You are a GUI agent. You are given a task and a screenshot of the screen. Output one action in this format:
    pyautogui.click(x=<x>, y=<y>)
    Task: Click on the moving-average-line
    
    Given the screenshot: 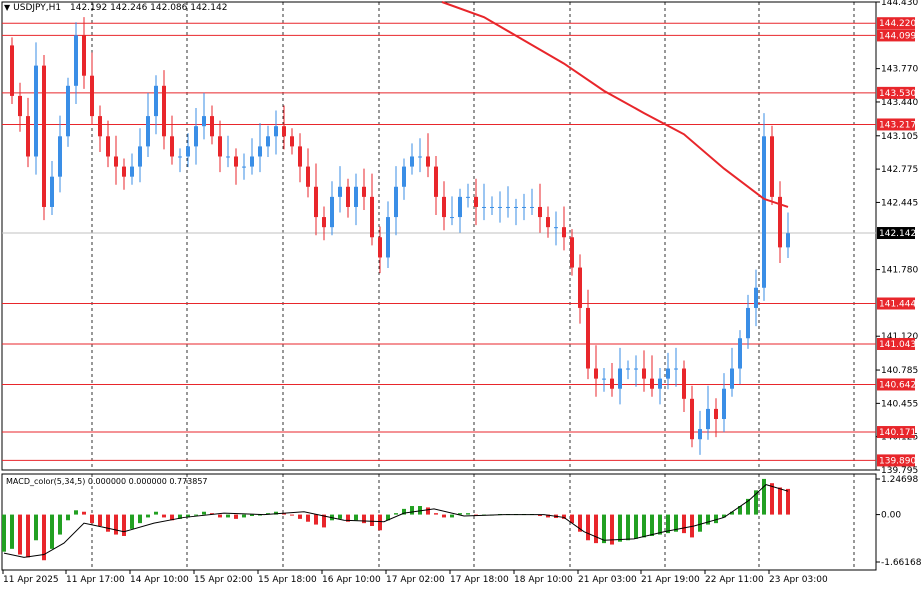 What is the action you would take?
    pyautogui.click(x=615, y=104)
    